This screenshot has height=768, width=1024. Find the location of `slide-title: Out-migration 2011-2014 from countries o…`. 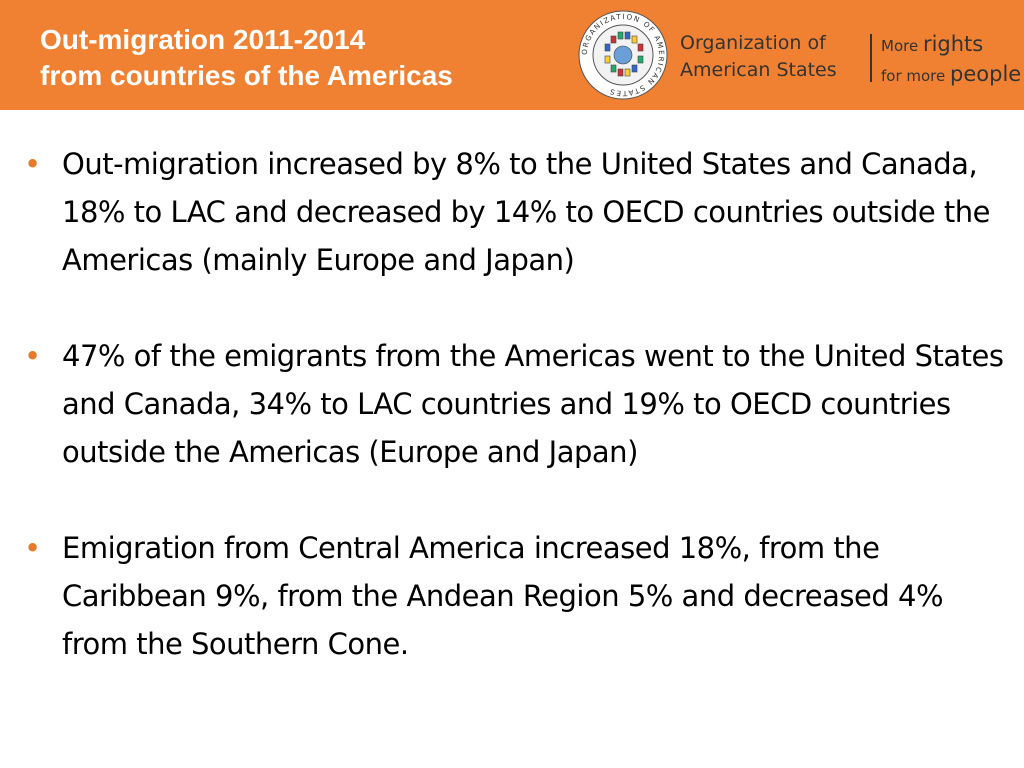

slide-title: Out-migration 2011-2014 from countries o… is located at coordinates (246, 58).